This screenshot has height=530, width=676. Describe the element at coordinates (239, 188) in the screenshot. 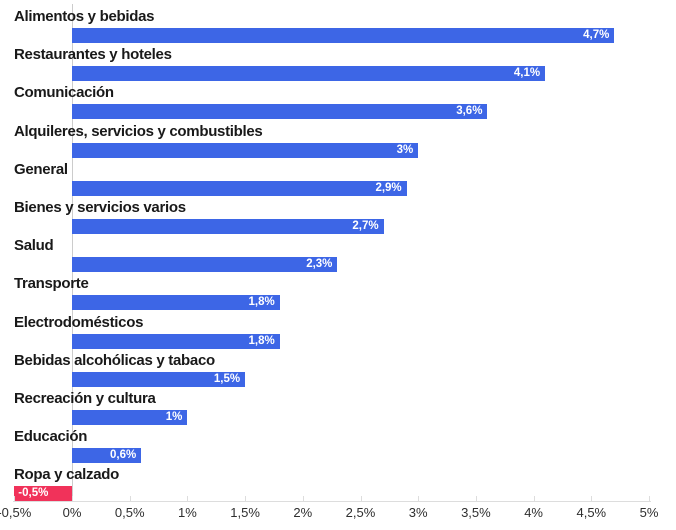

I see `bar: 2,9%` at that location.